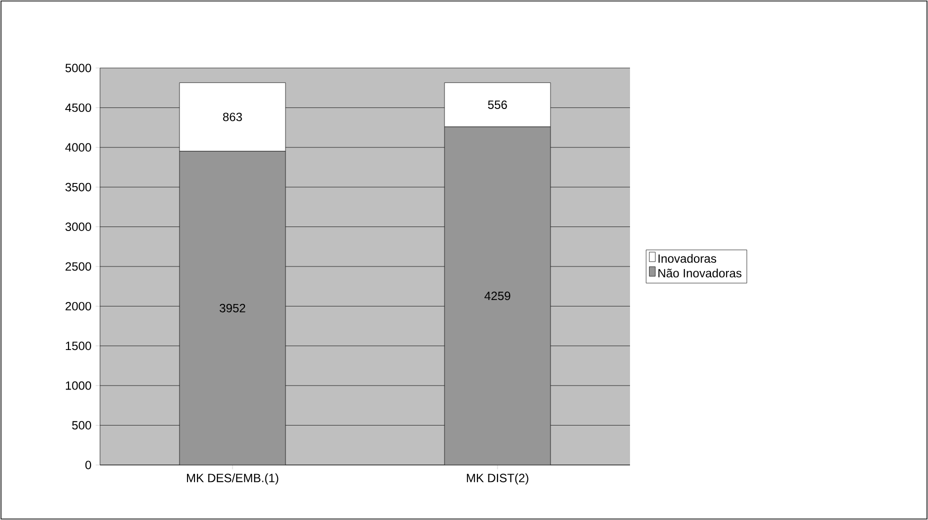  Describe the element at coordinates (79, 266) in the screenshot. I see `y-tick-label: 2500` at that location.